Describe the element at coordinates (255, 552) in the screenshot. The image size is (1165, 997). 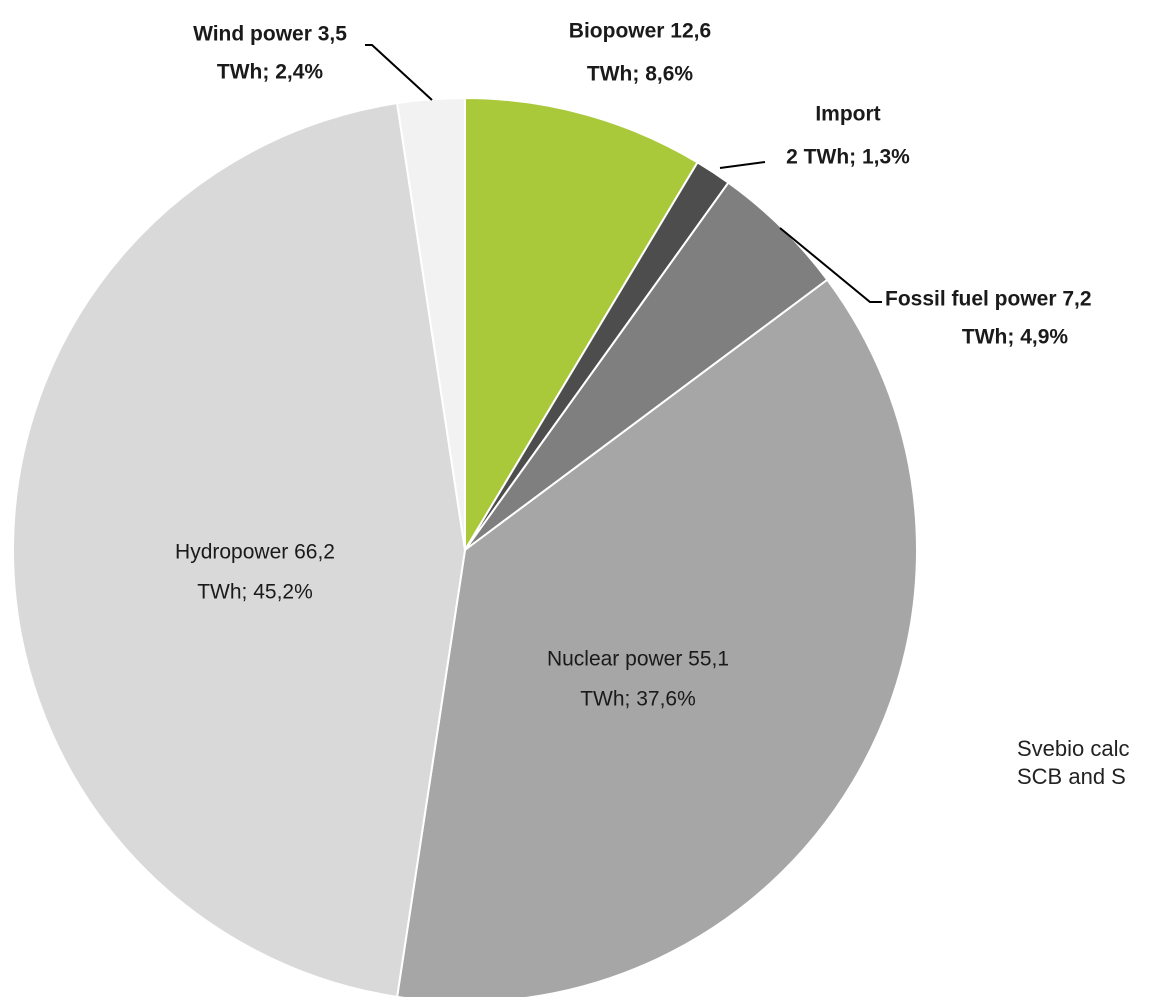
I see `data-label: Hydropower 66,2` at that location.